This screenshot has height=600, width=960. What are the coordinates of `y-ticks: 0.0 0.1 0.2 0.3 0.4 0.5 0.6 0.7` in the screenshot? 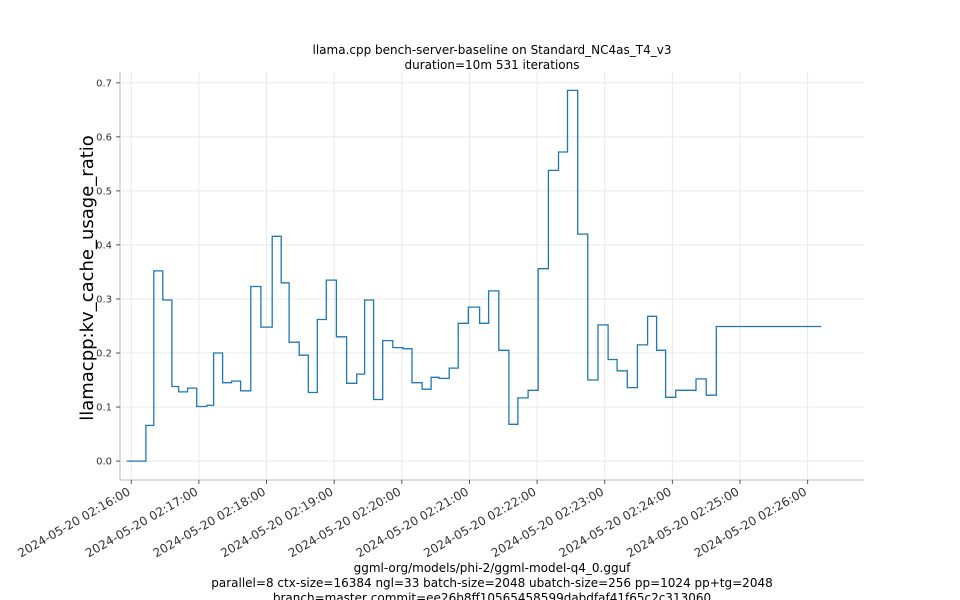 It's located at (108, 273).